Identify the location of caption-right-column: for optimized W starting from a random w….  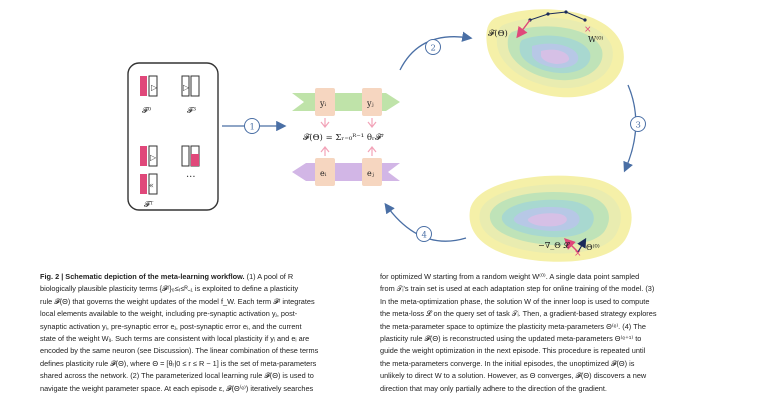
(554, 333).